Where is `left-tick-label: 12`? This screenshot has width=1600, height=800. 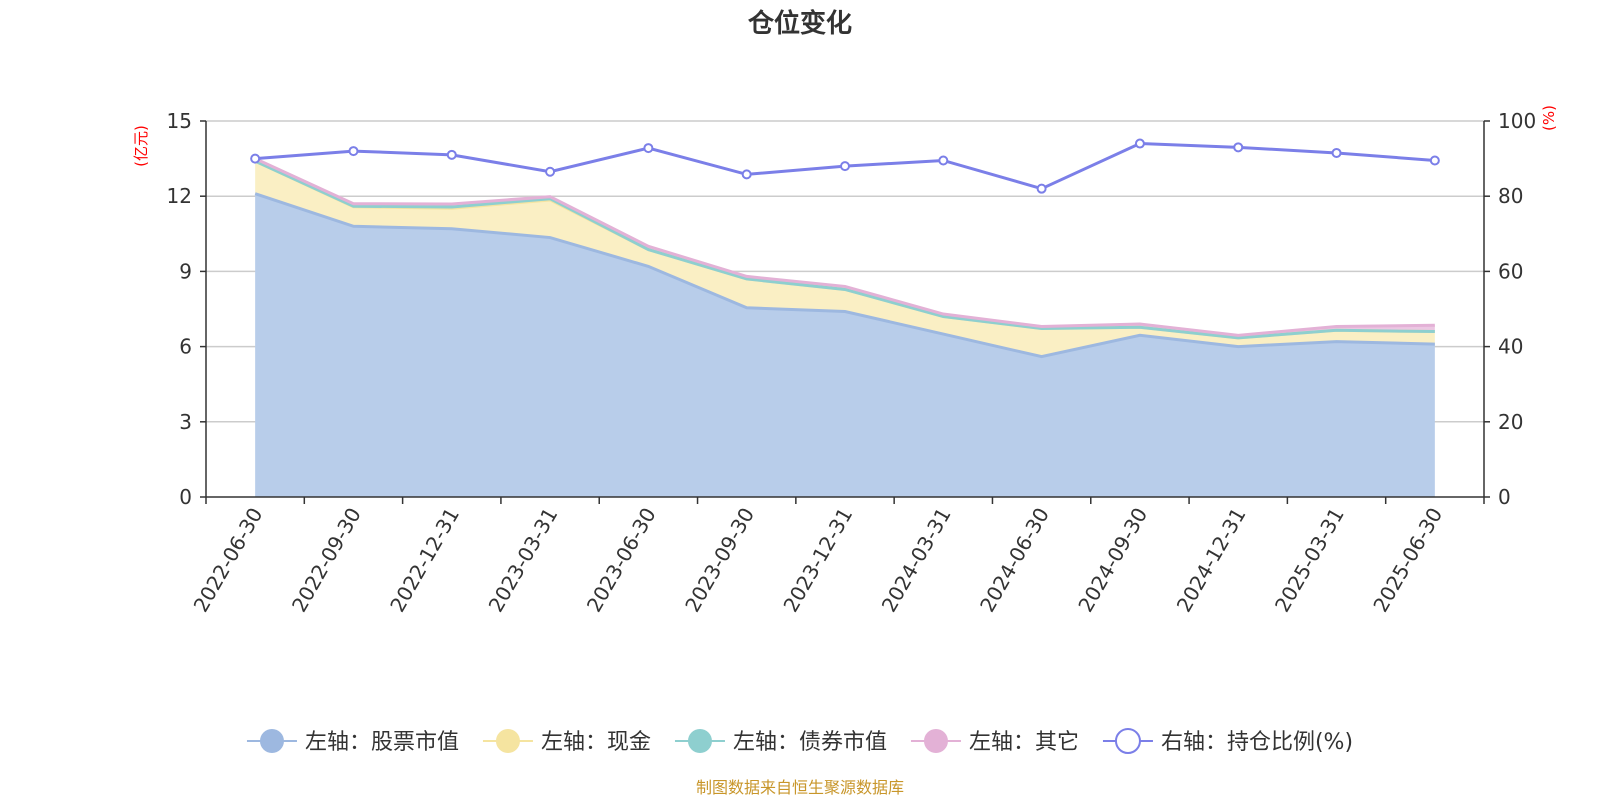
left-tick-label: 12 is located at coordinates (179, 196).